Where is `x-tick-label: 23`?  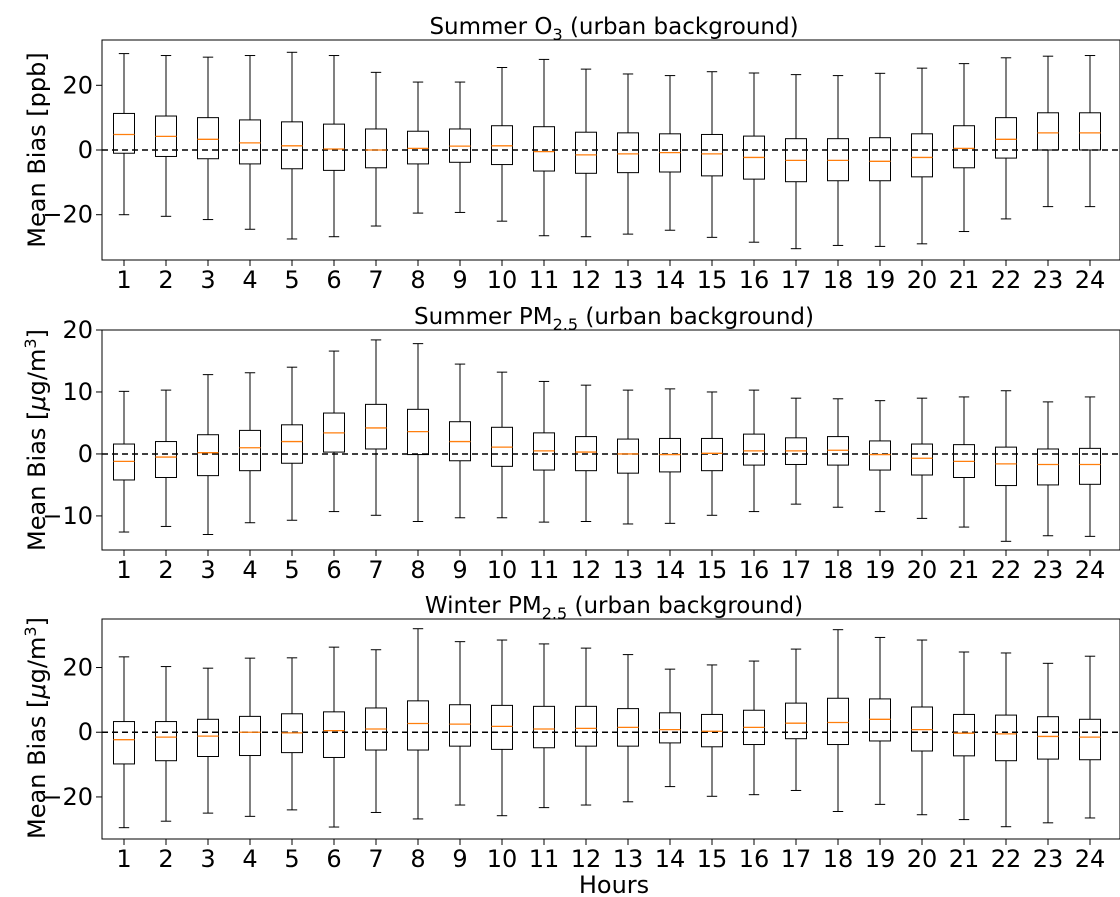 x-tick-label: 23 is located at coordinates (1048, 859).